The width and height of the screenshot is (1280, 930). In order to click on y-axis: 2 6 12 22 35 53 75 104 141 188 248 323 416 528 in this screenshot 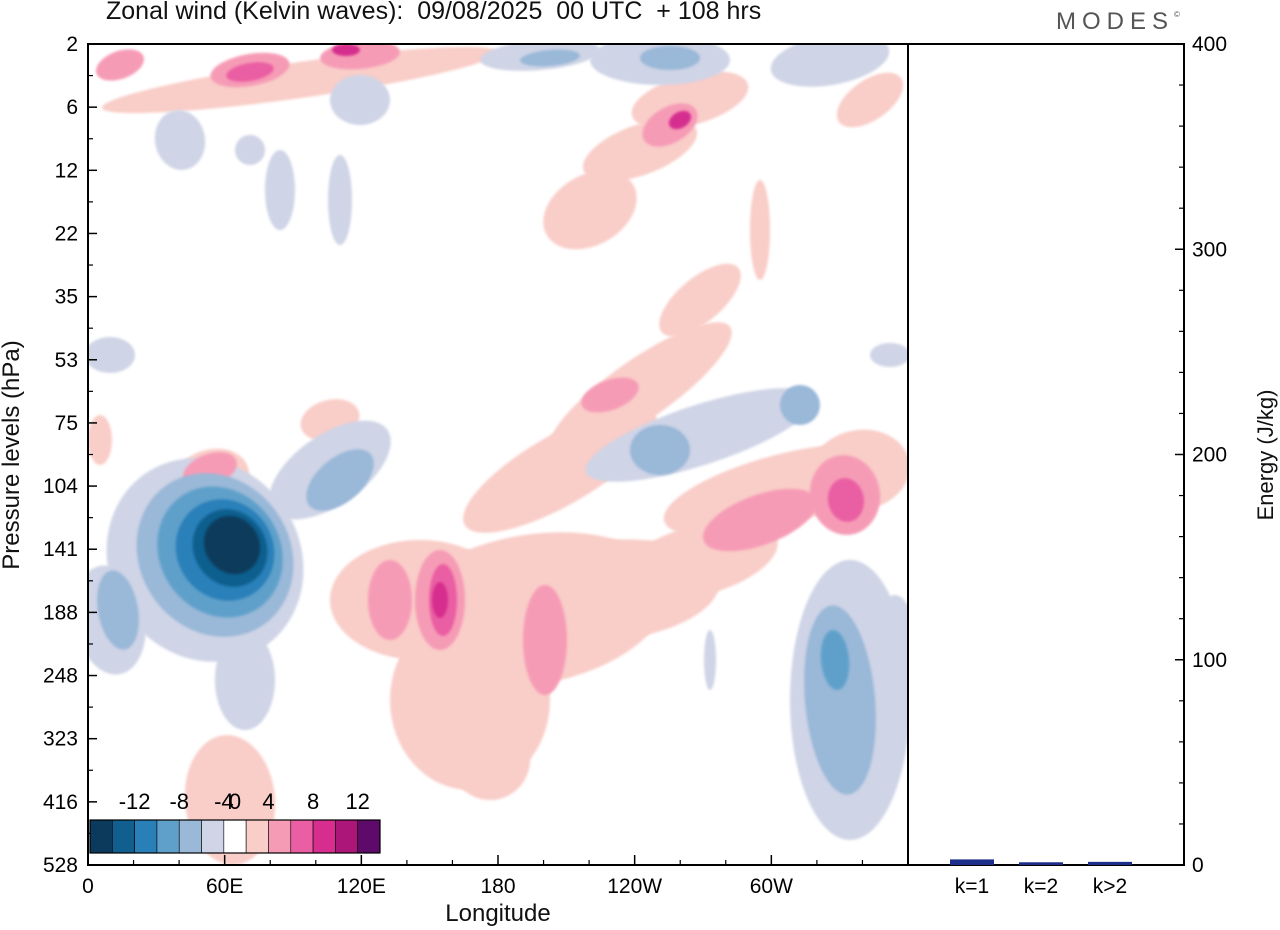, I will do `click(70, 455)`.